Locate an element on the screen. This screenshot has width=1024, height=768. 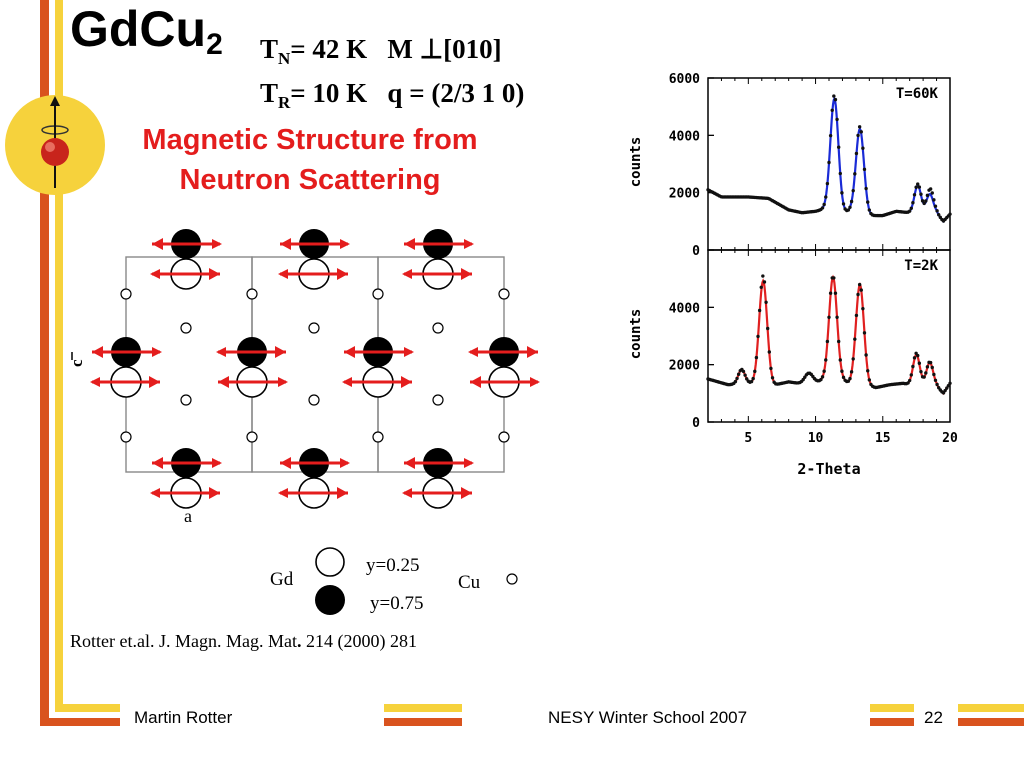
reorientation-temperature-line: TR= 10 K q = (2/3 1 0) is located at coordinates (392, 95).